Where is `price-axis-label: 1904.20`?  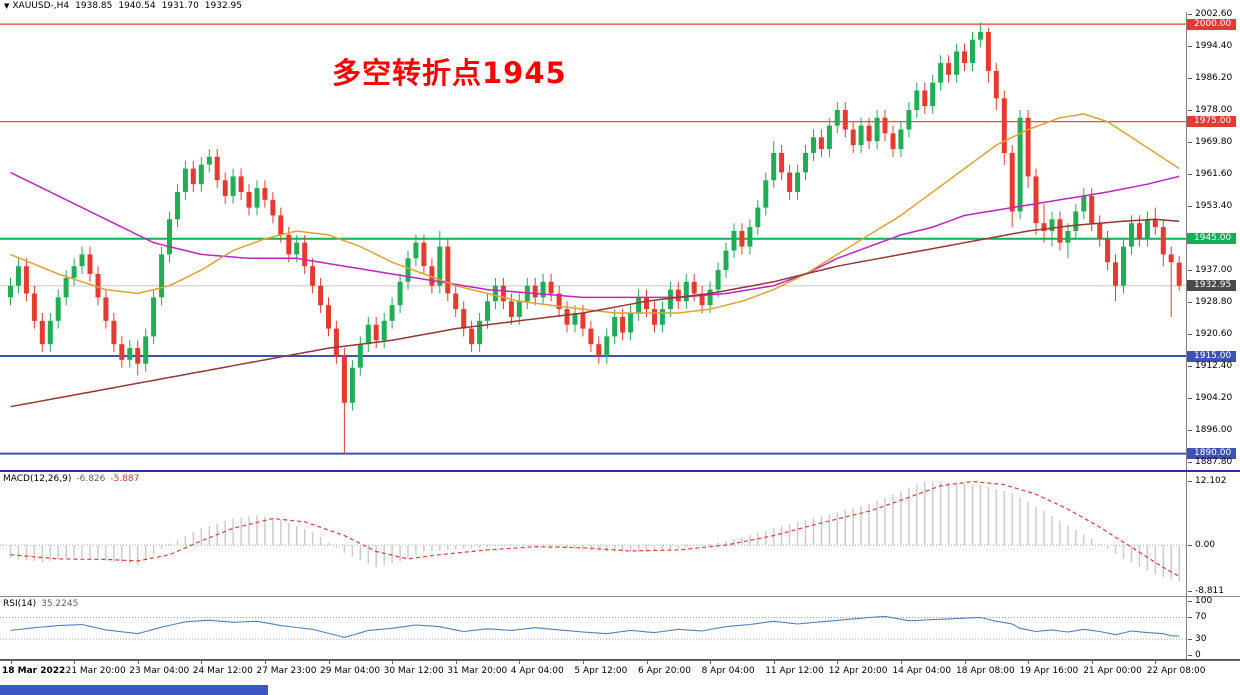 price-axis-label: 1904.20 is located at coordinates (1211, 398).